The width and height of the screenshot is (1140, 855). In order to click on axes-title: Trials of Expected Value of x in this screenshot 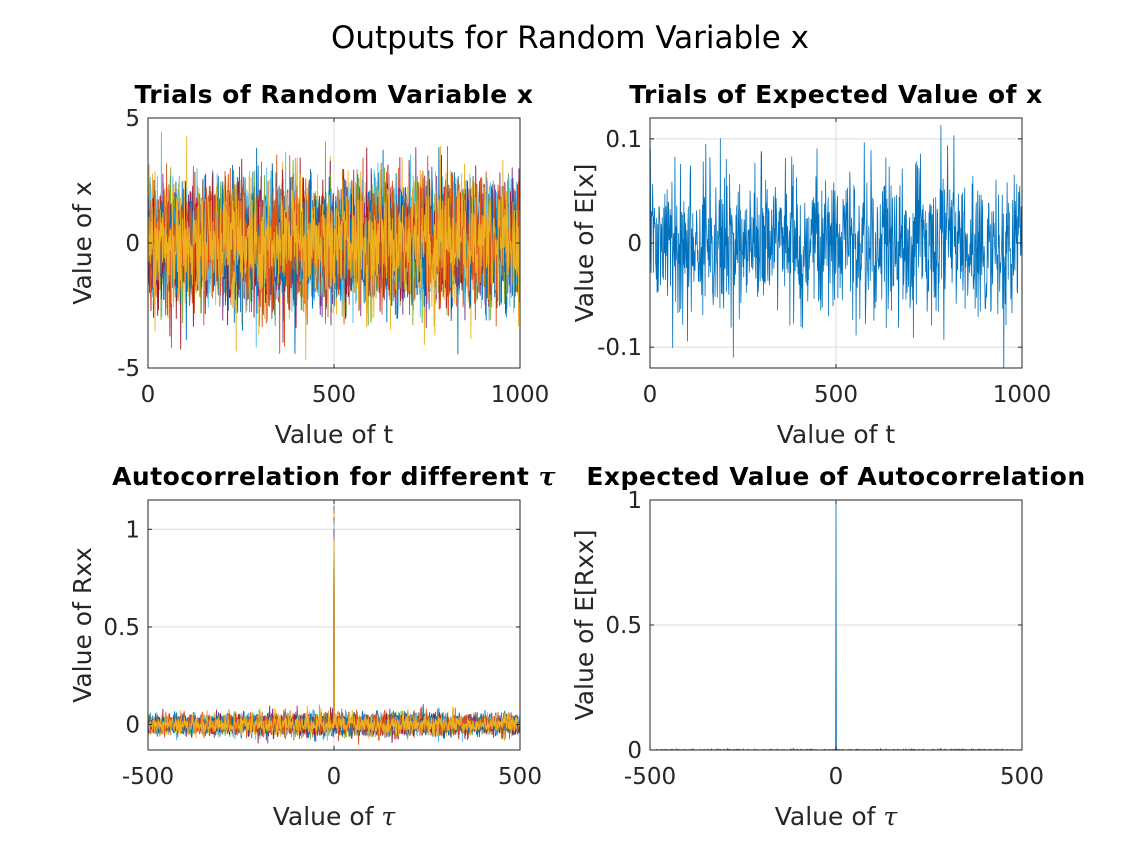, I will do `click(836, 94)`.